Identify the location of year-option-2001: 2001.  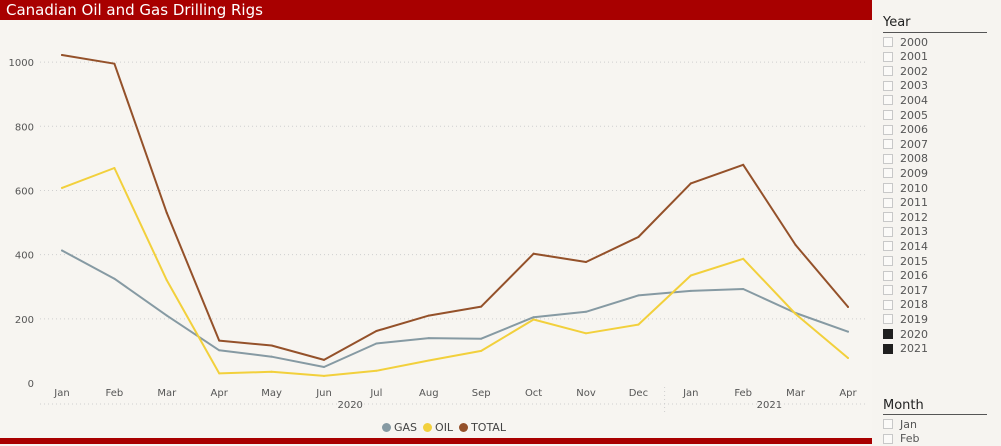
(938, 57).